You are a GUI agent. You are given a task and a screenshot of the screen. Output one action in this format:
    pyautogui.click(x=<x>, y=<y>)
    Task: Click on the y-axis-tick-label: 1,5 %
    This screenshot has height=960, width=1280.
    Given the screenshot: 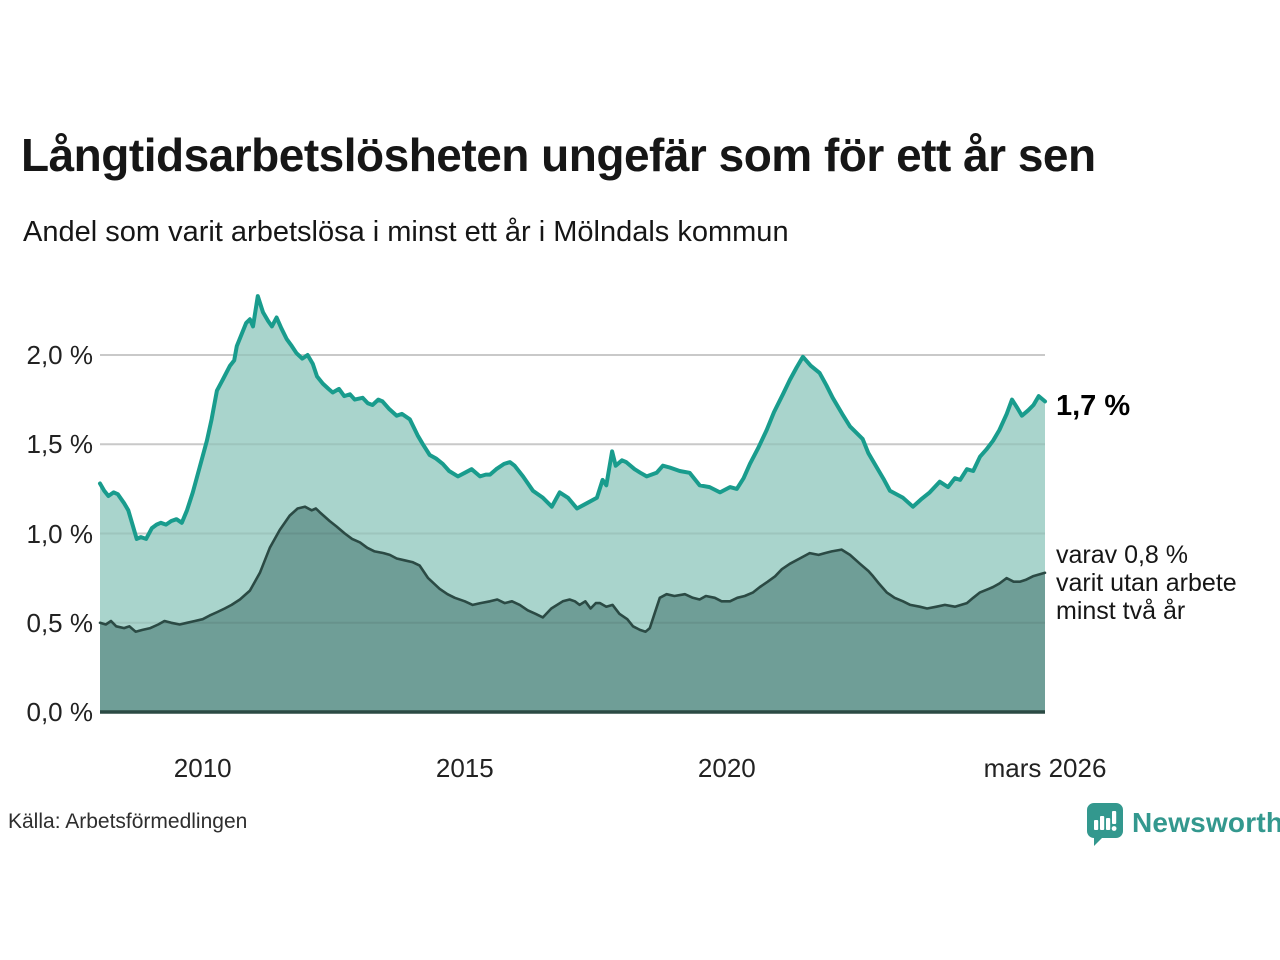 What is the action you would take?
    pyautogui.click(x=60, y=444)
    